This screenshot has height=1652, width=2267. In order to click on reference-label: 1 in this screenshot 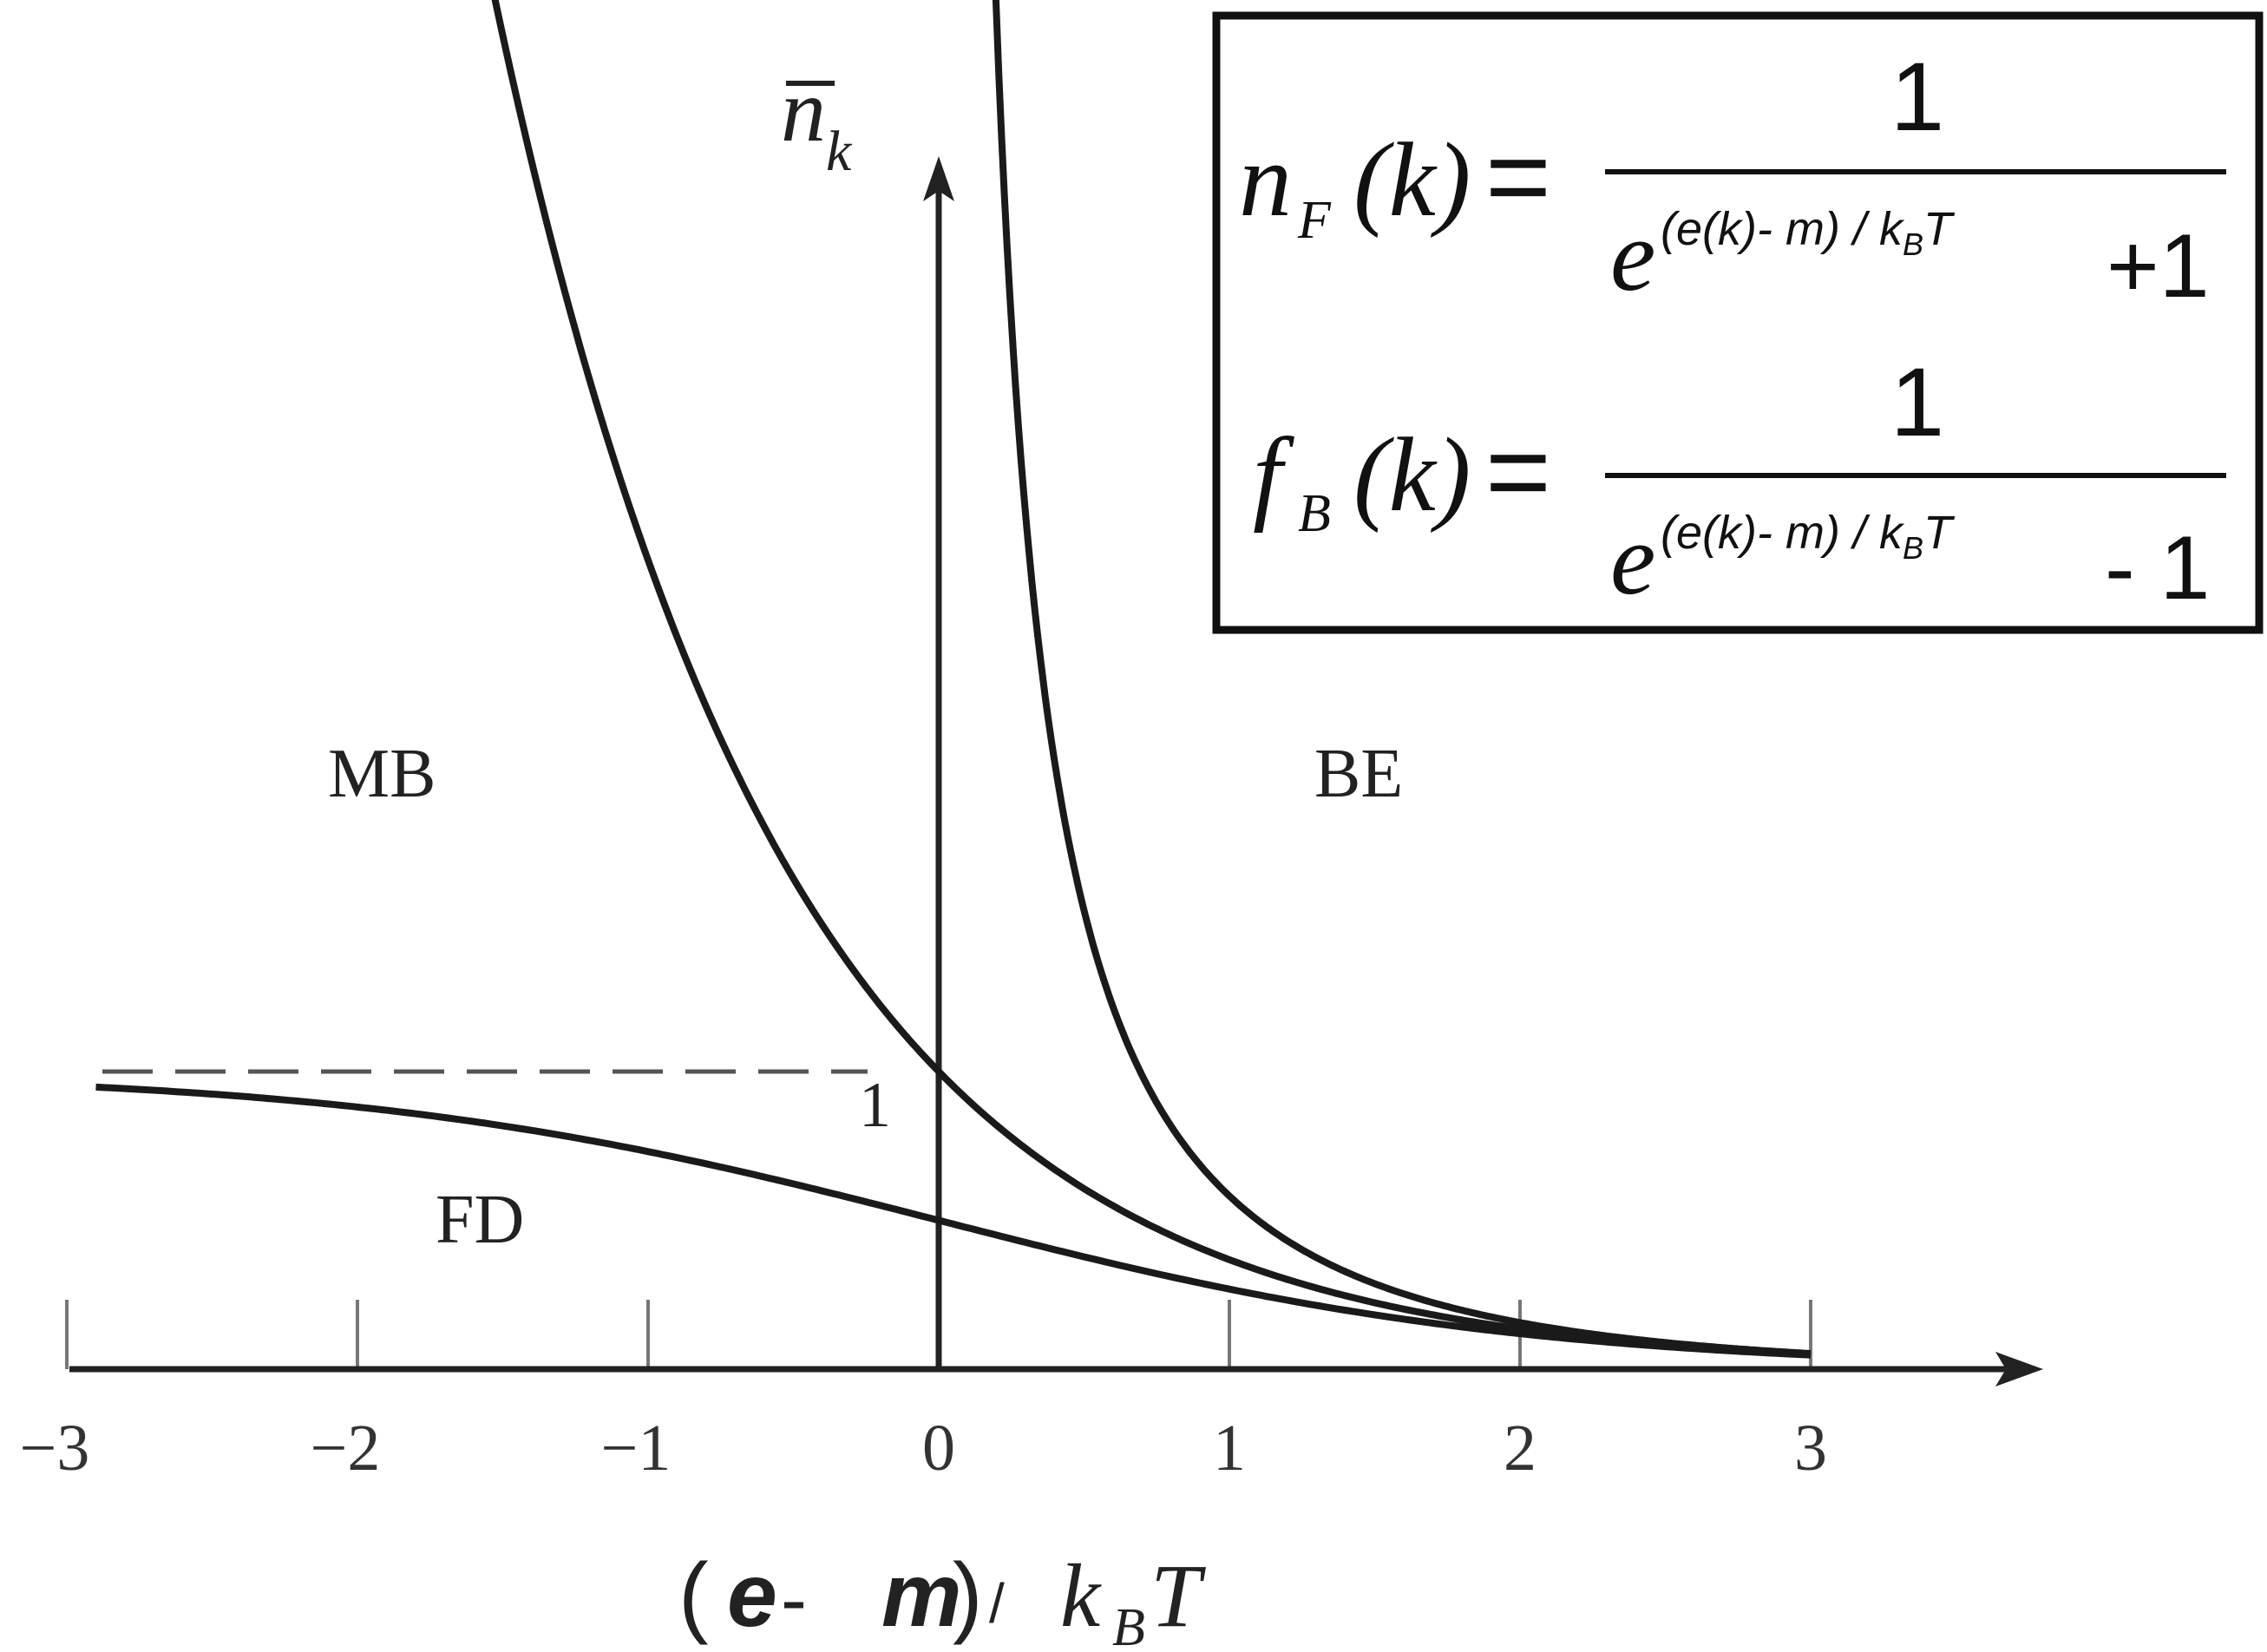, I will do `click(875, 1105)`.